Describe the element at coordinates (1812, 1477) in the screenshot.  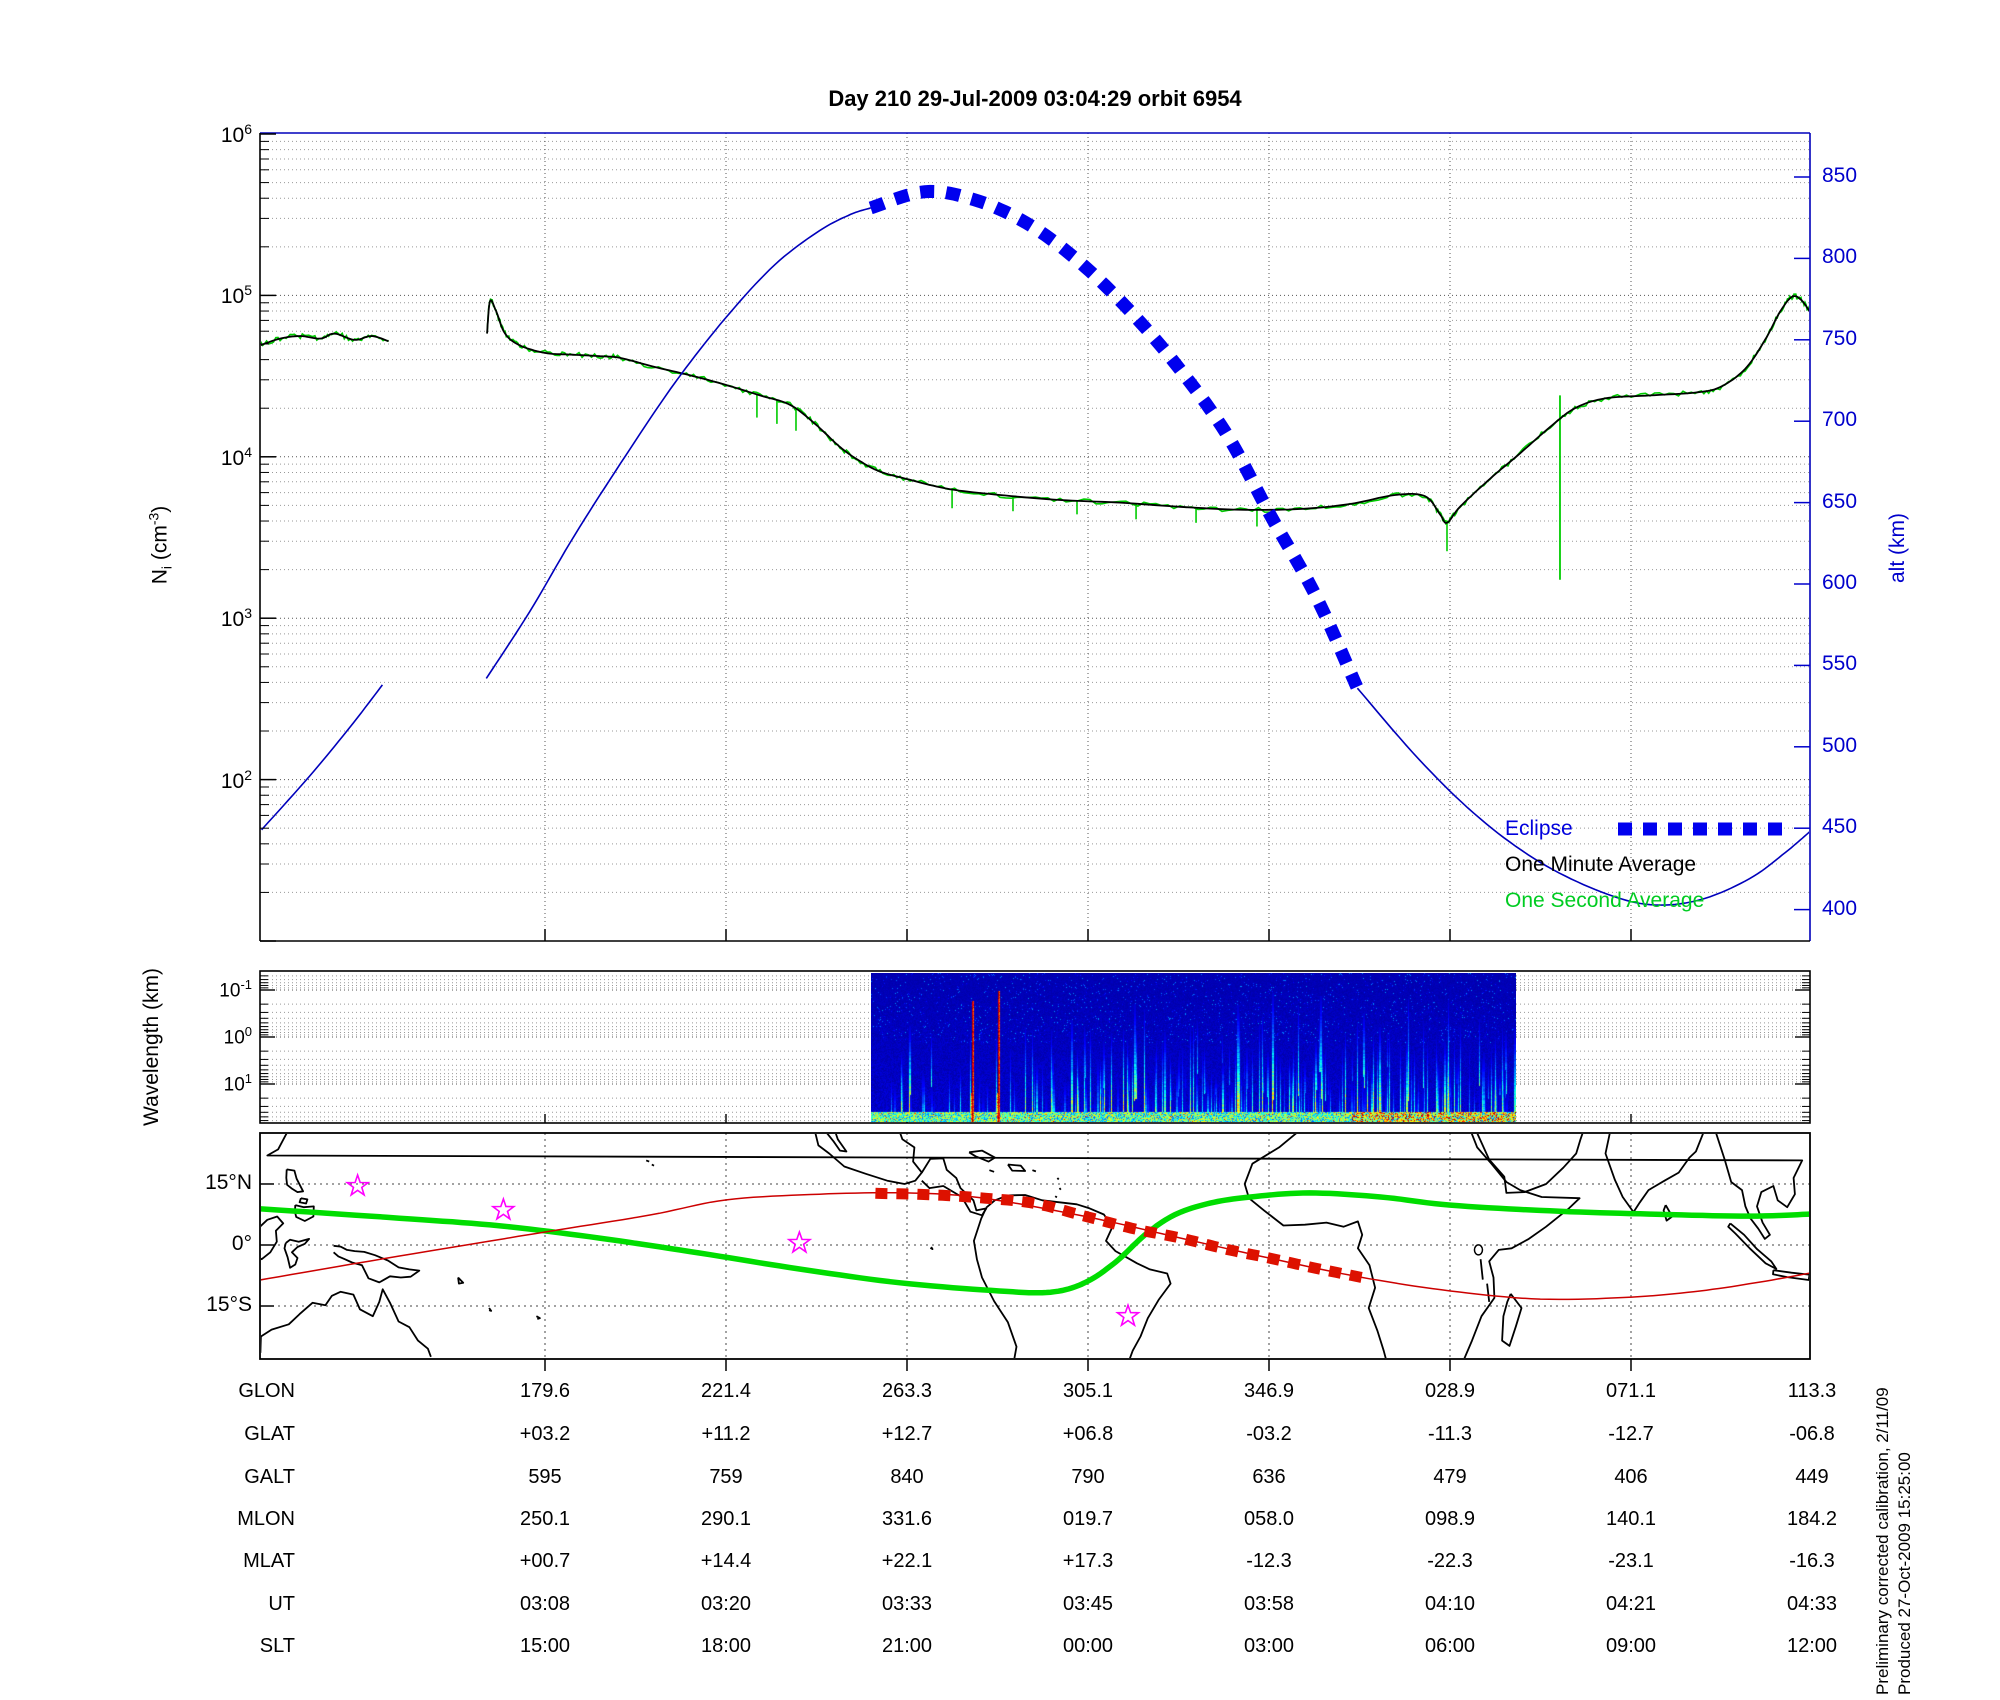
I see `table-cell: 449` at that location.